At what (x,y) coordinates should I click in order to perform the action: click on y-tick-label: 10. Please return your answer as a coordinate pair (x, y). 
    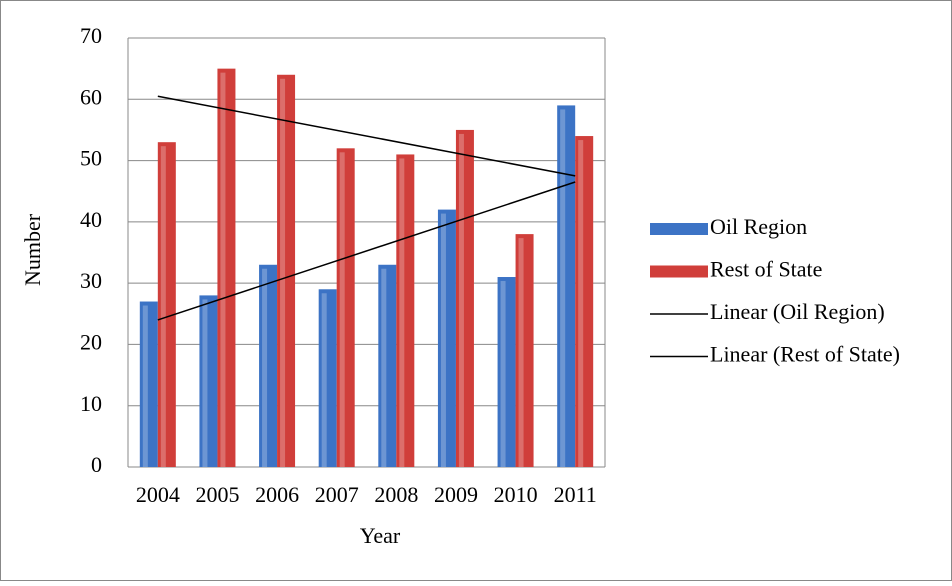
    Looking at the image, I should click on (91, 403).